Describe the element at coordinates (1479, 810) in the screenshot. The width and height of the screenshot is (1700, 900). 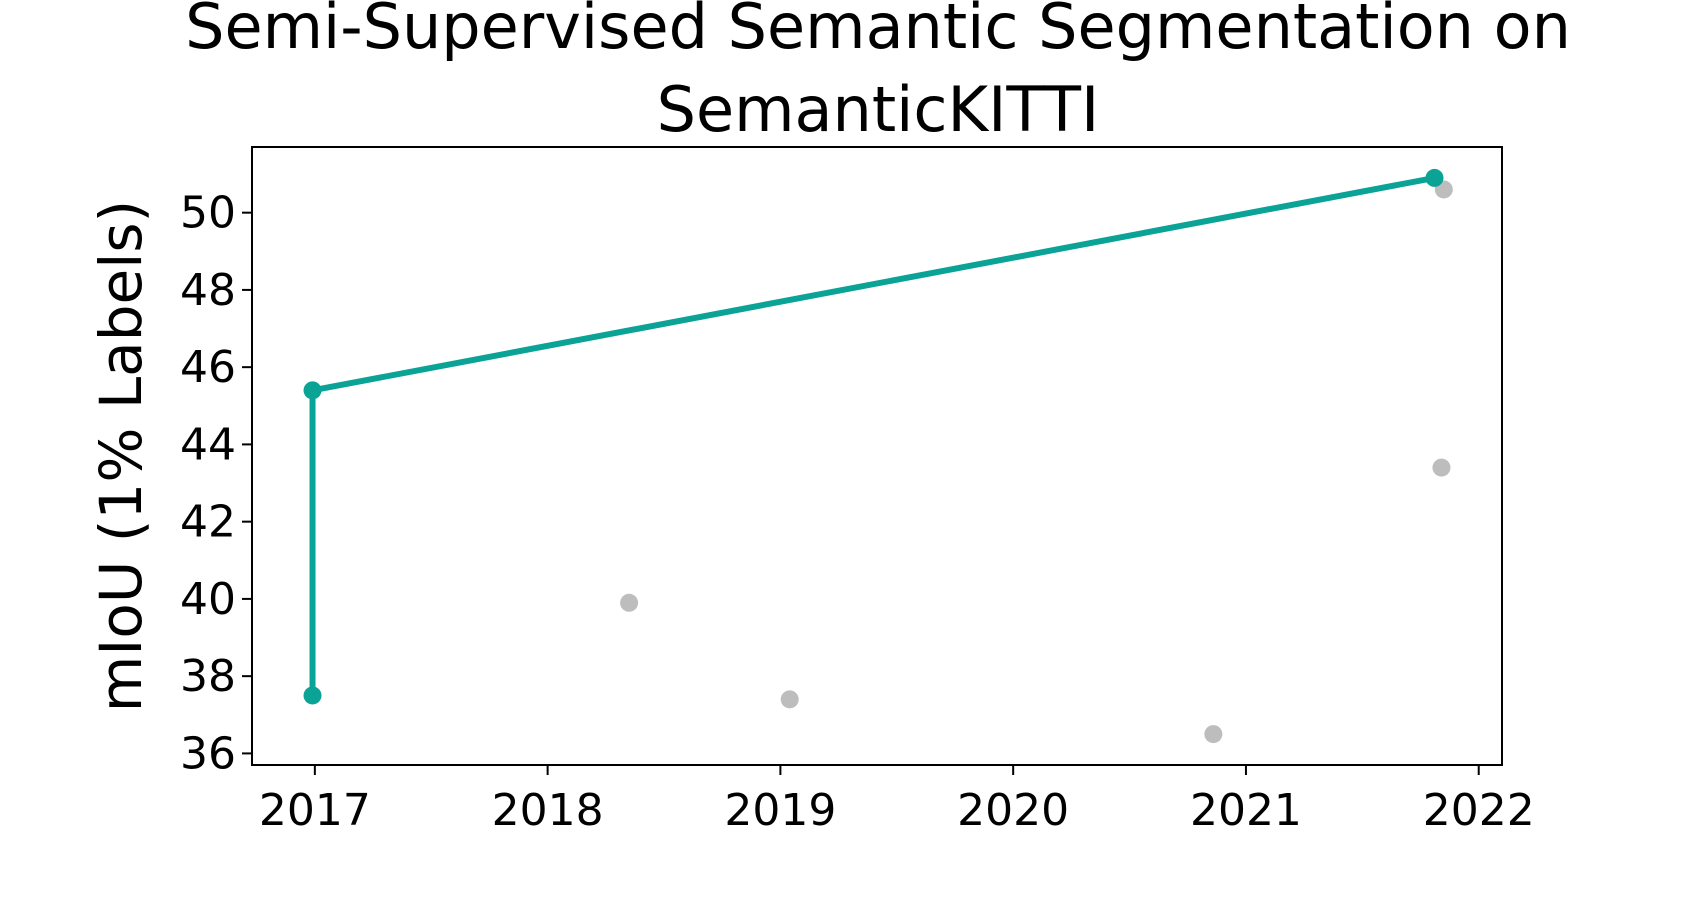
I see `x-tick-label: 2022` at that location.